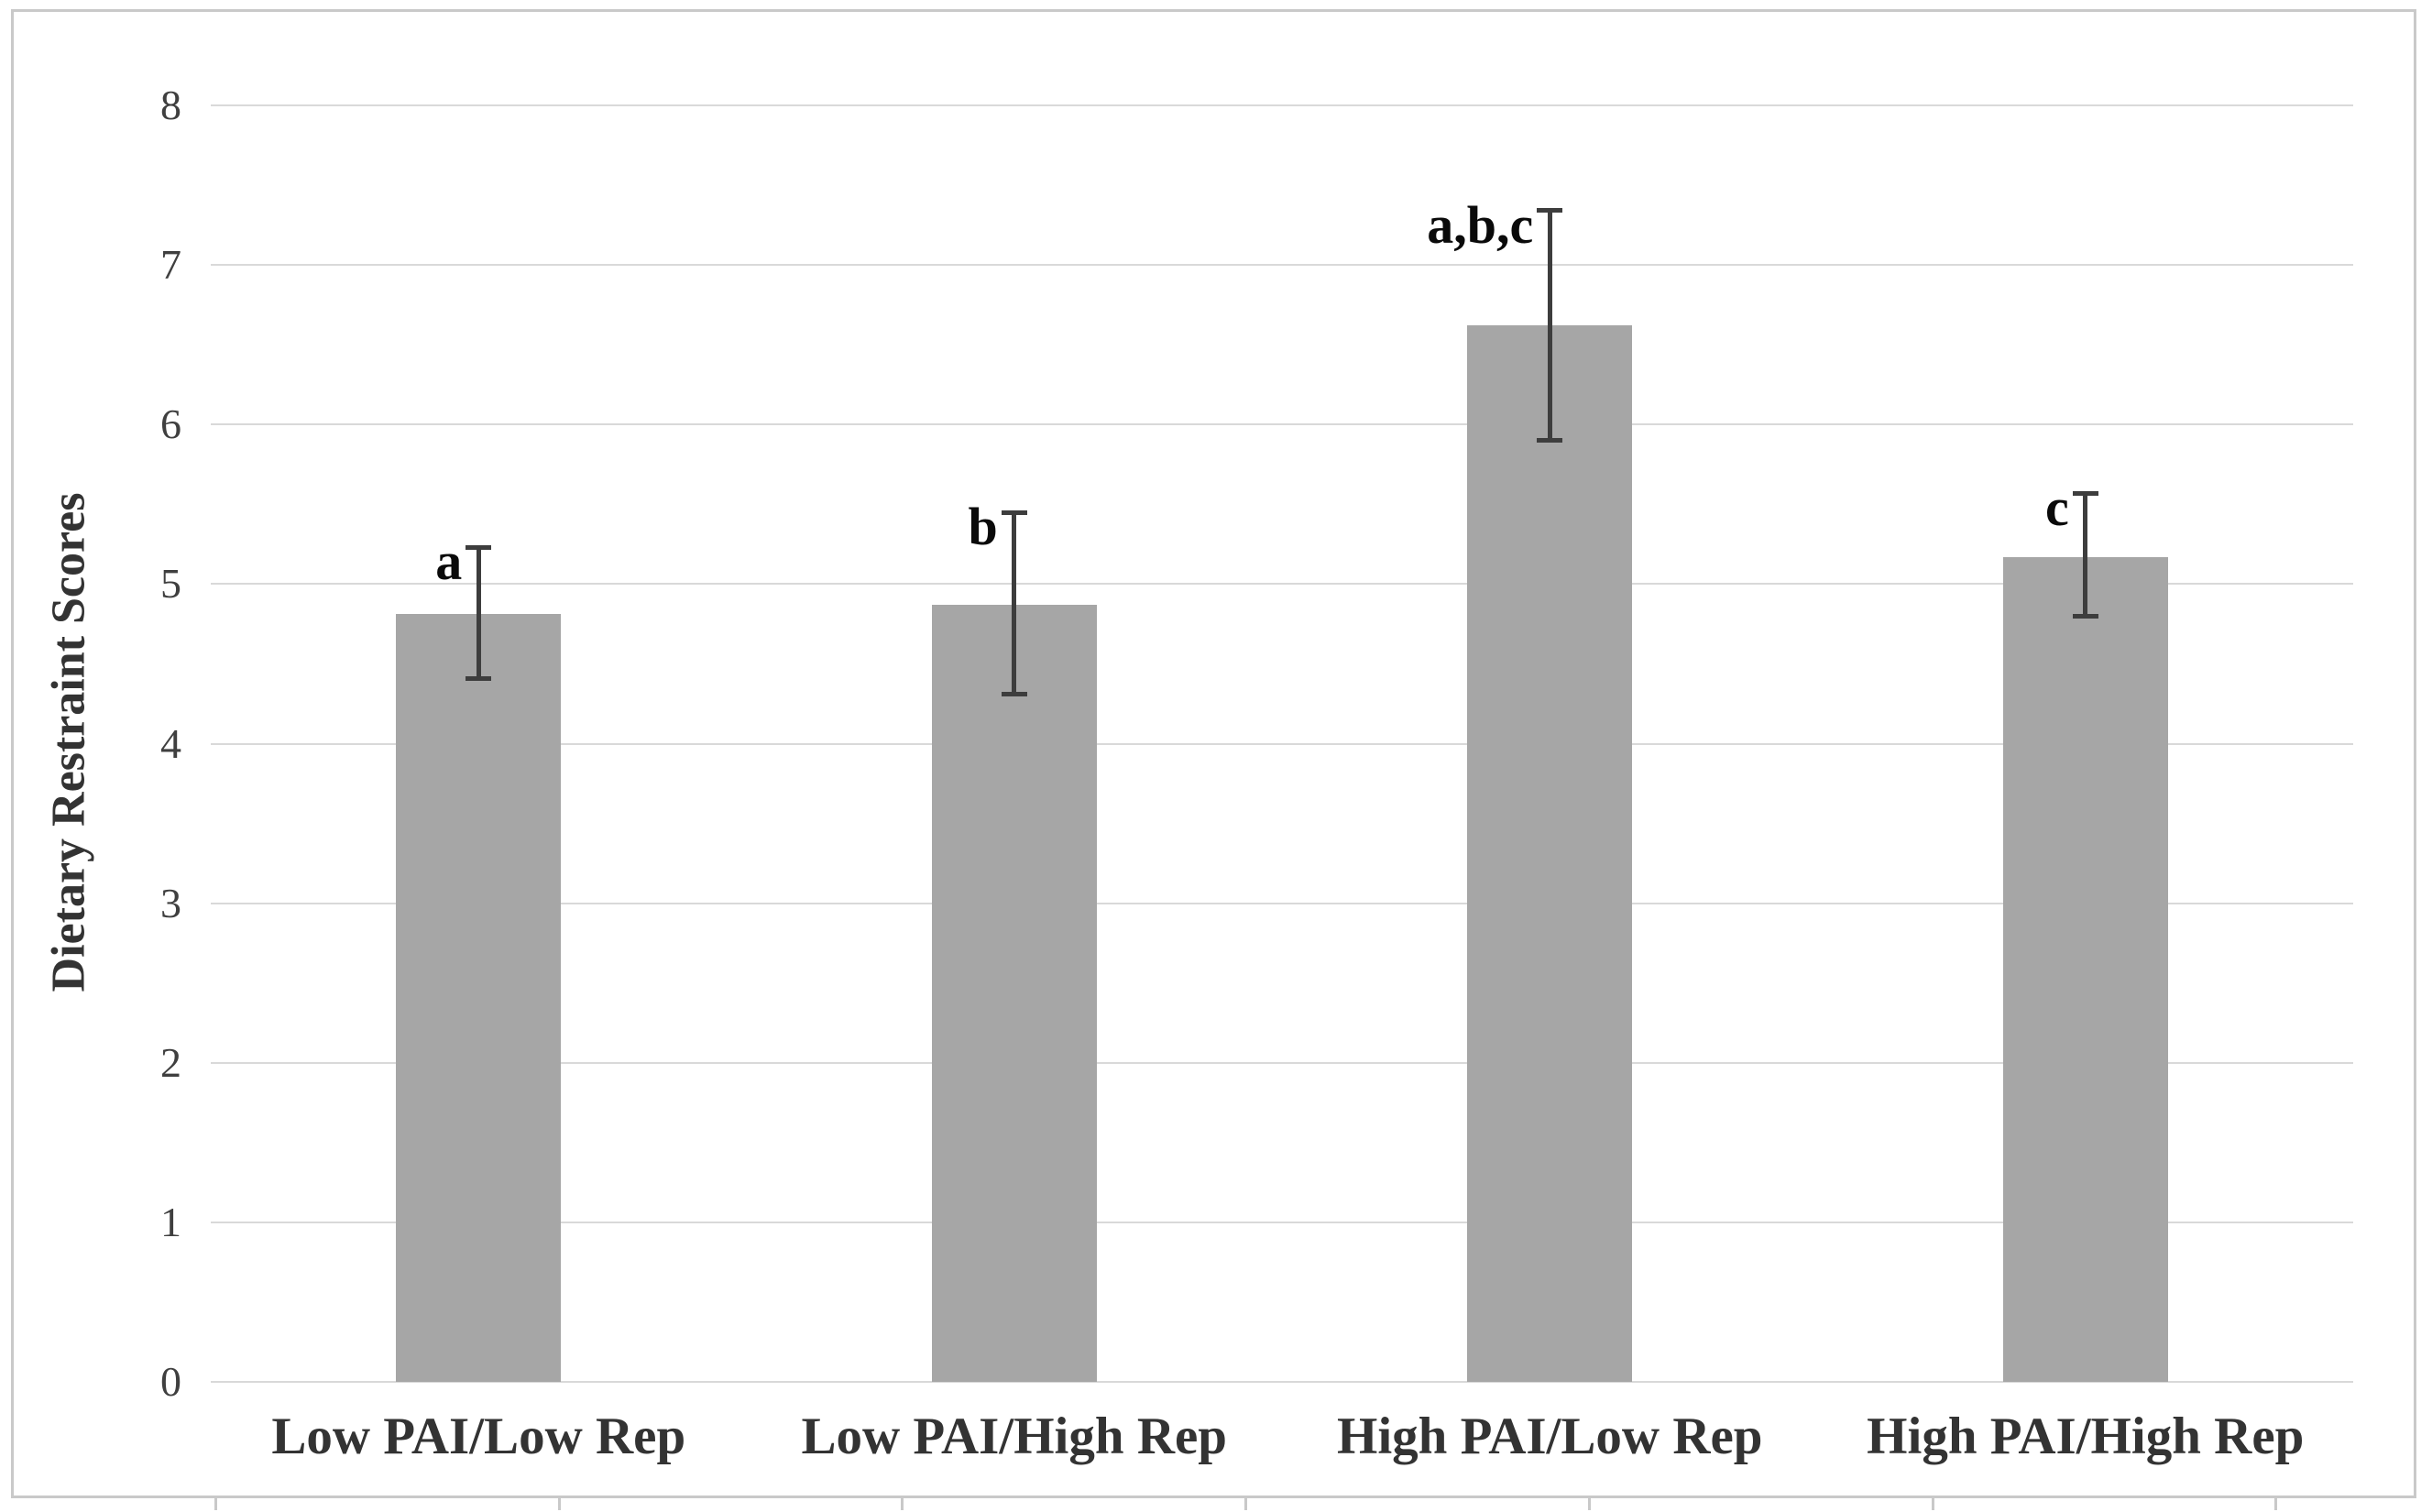  Describe the element at coordinates (1480, 224) in the screenshot. I see `significance-label: a,b,c` at that location.